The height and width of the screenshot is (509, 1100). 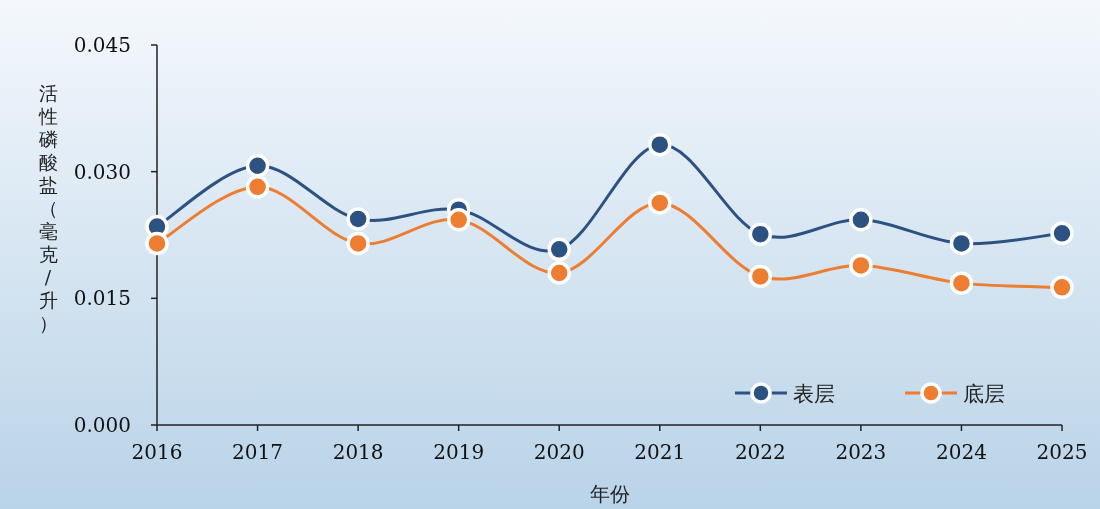 What do you see at coordinates (358, 452) in the screenshot?
I see `x-tick-label: 2018` at bounding box center [358, 452].